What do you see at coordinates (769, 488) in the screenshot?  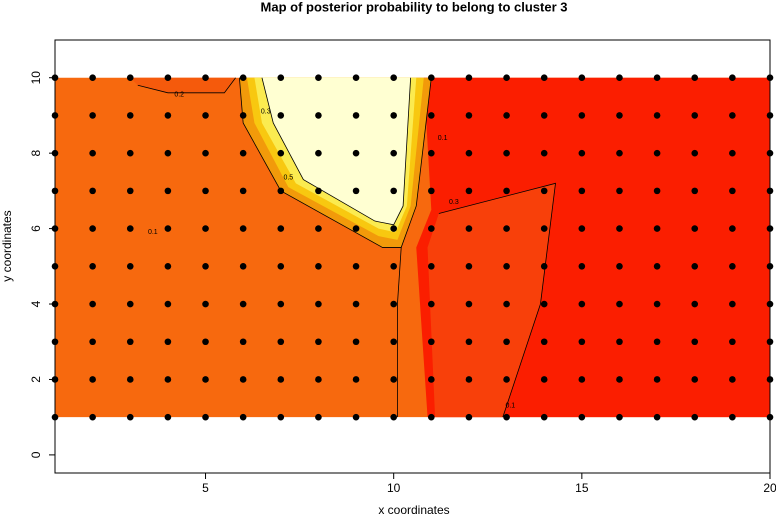 I see `x-tick-label: 20` at bounding box center [769, 488].